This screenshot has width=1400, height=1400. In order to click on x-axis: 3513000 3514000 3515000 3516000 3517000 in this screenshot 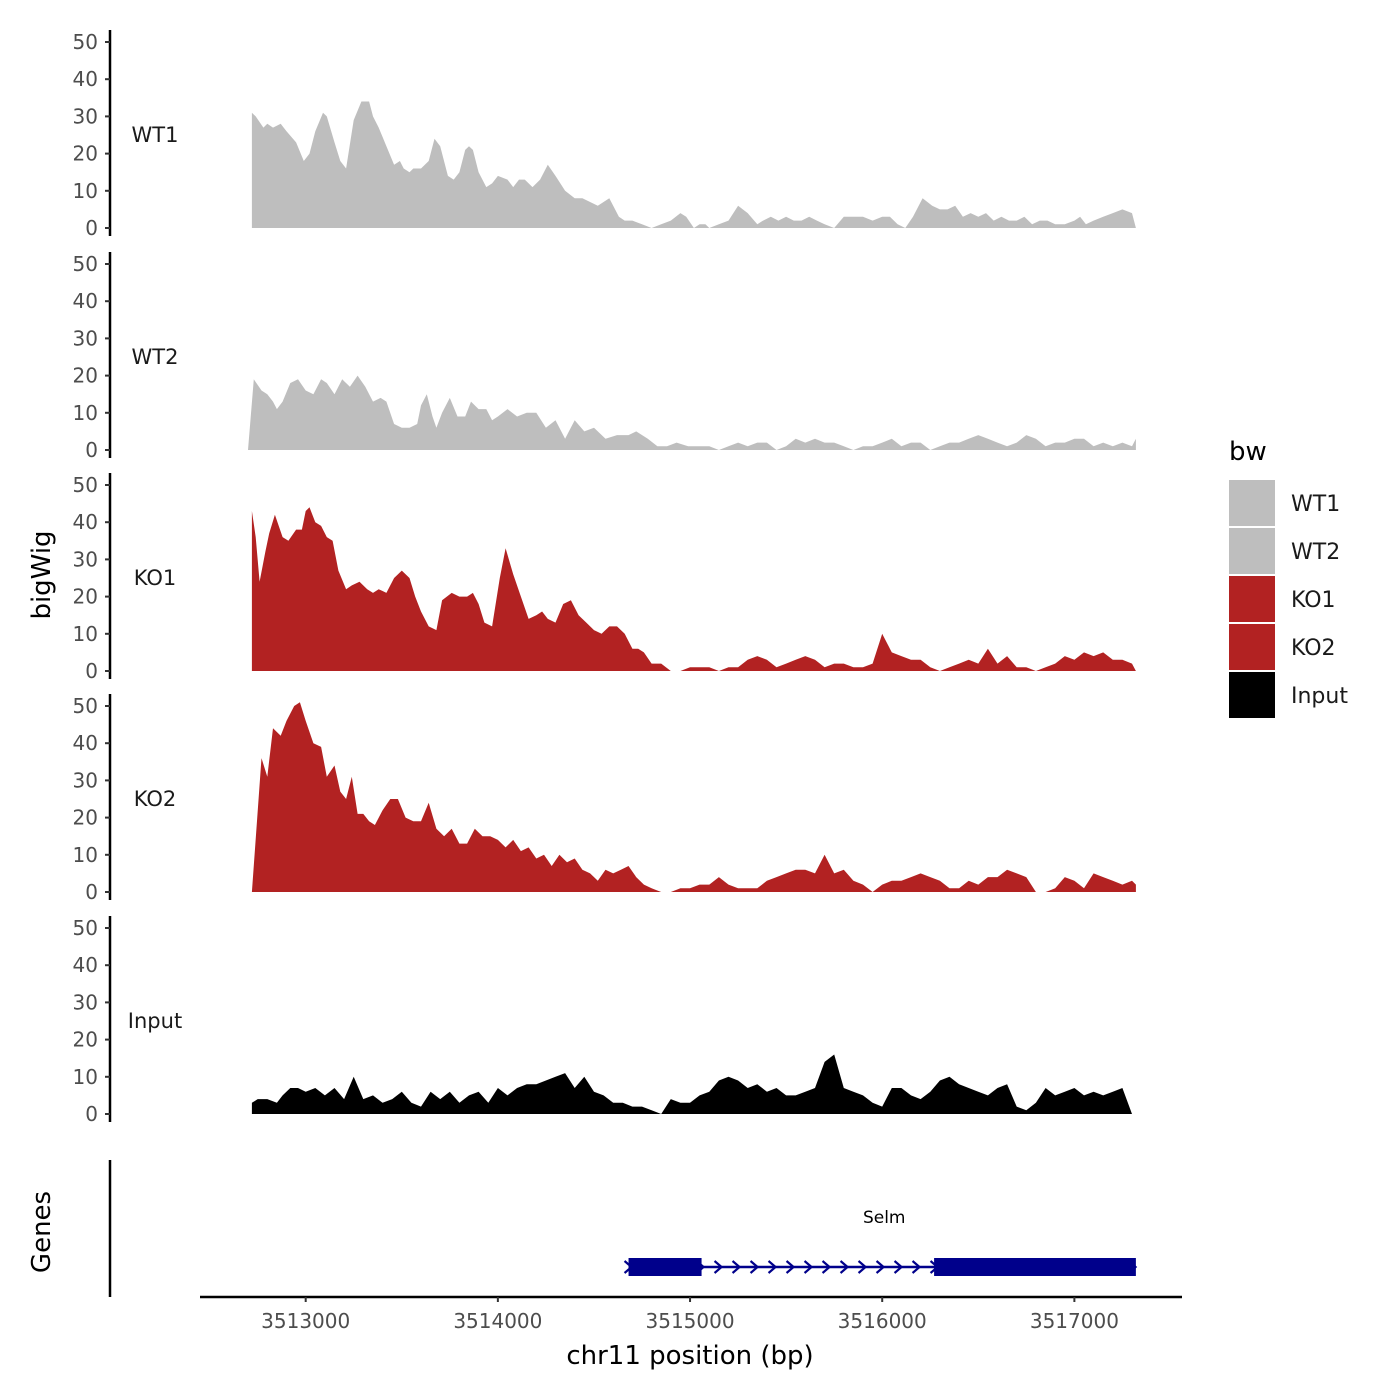, I will do `click(691, 1314)`.